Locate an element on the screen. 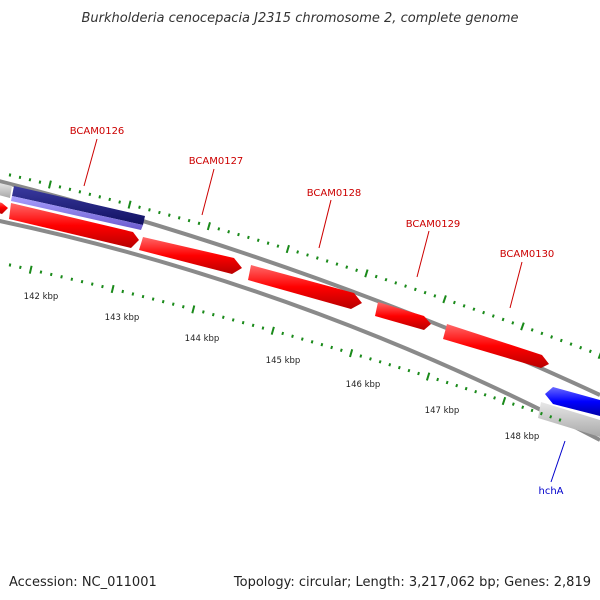 The image size is (600, 600). gene-label-bcam0130: BCAM0130 is located at coordinates (527, 254).